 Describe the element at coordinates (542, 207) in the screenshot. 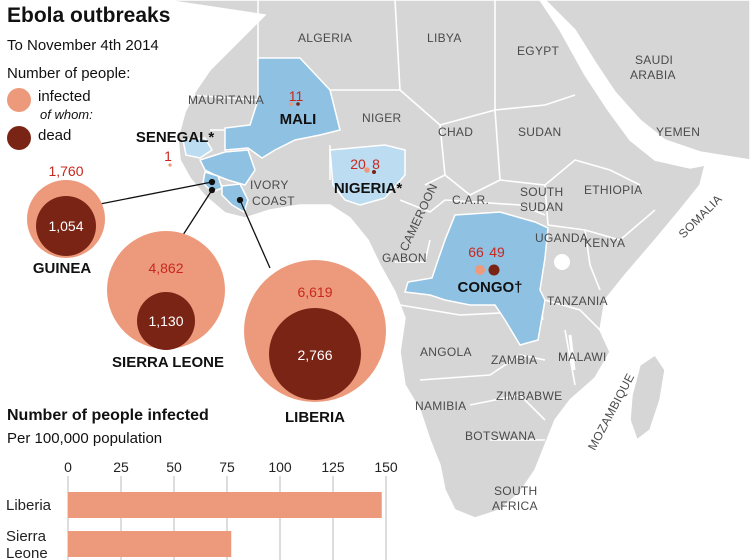

I see `label-south-sudan-2: SUDAN` at that location.